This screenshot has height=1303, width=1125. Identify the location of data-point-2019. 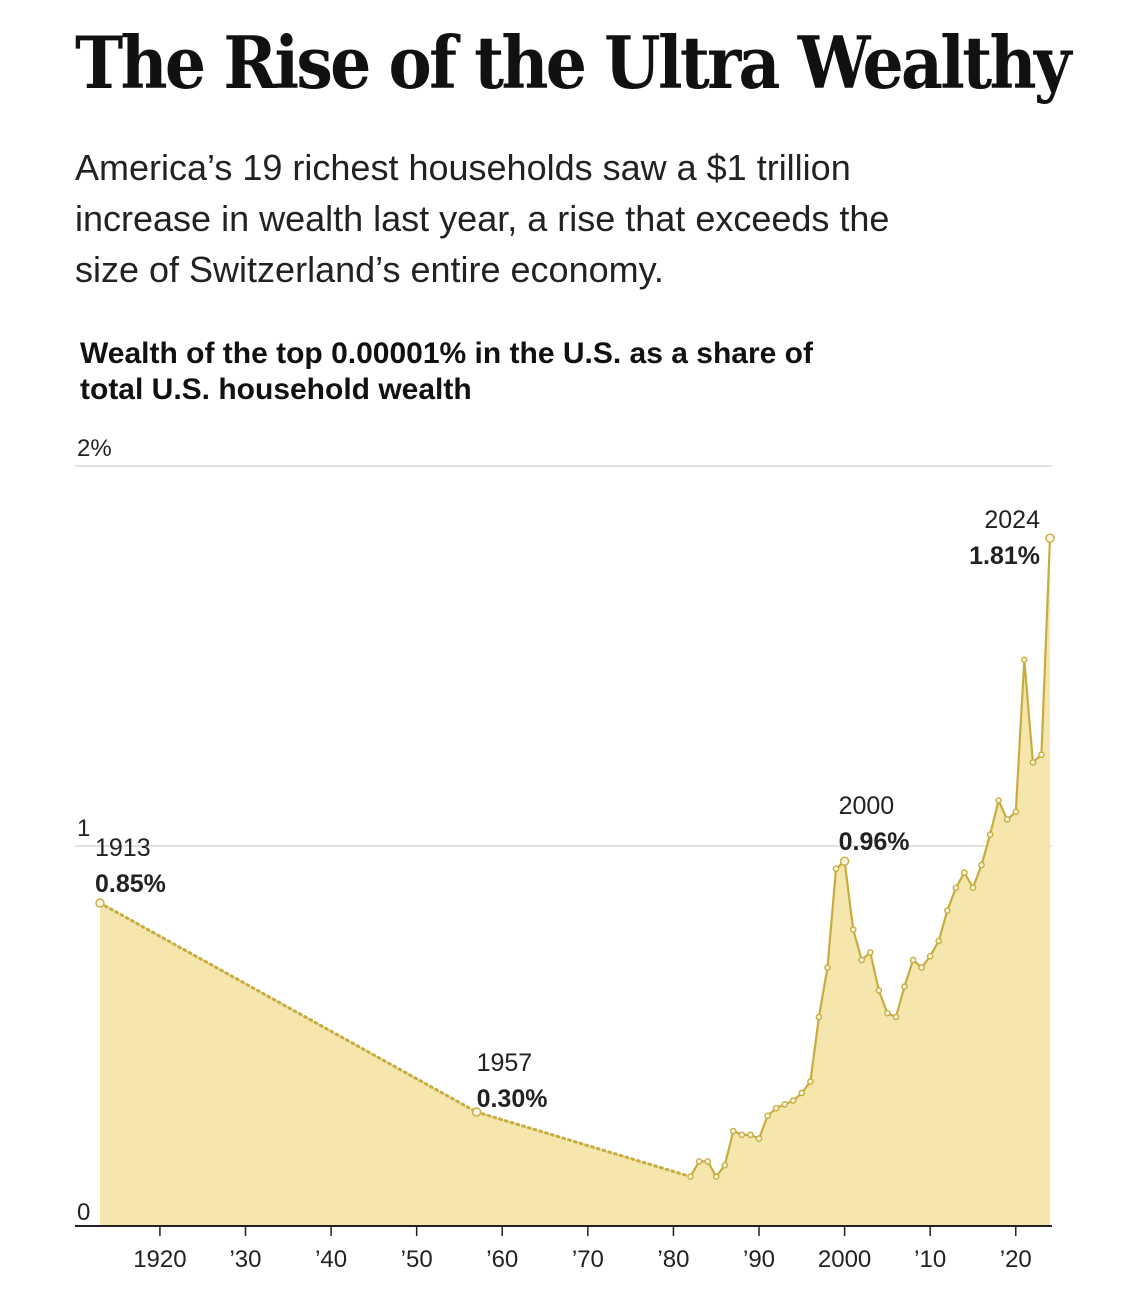
(1007, 819).